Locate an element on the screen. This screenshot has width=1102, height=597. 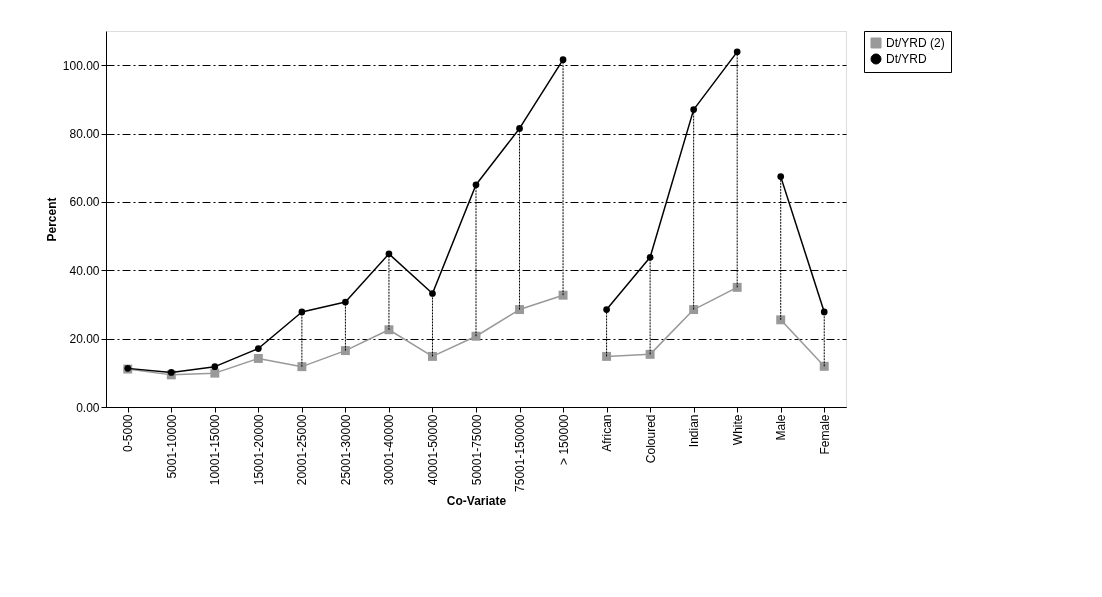
legend-label: Dt/YRD is located at coordinates (906, 59).